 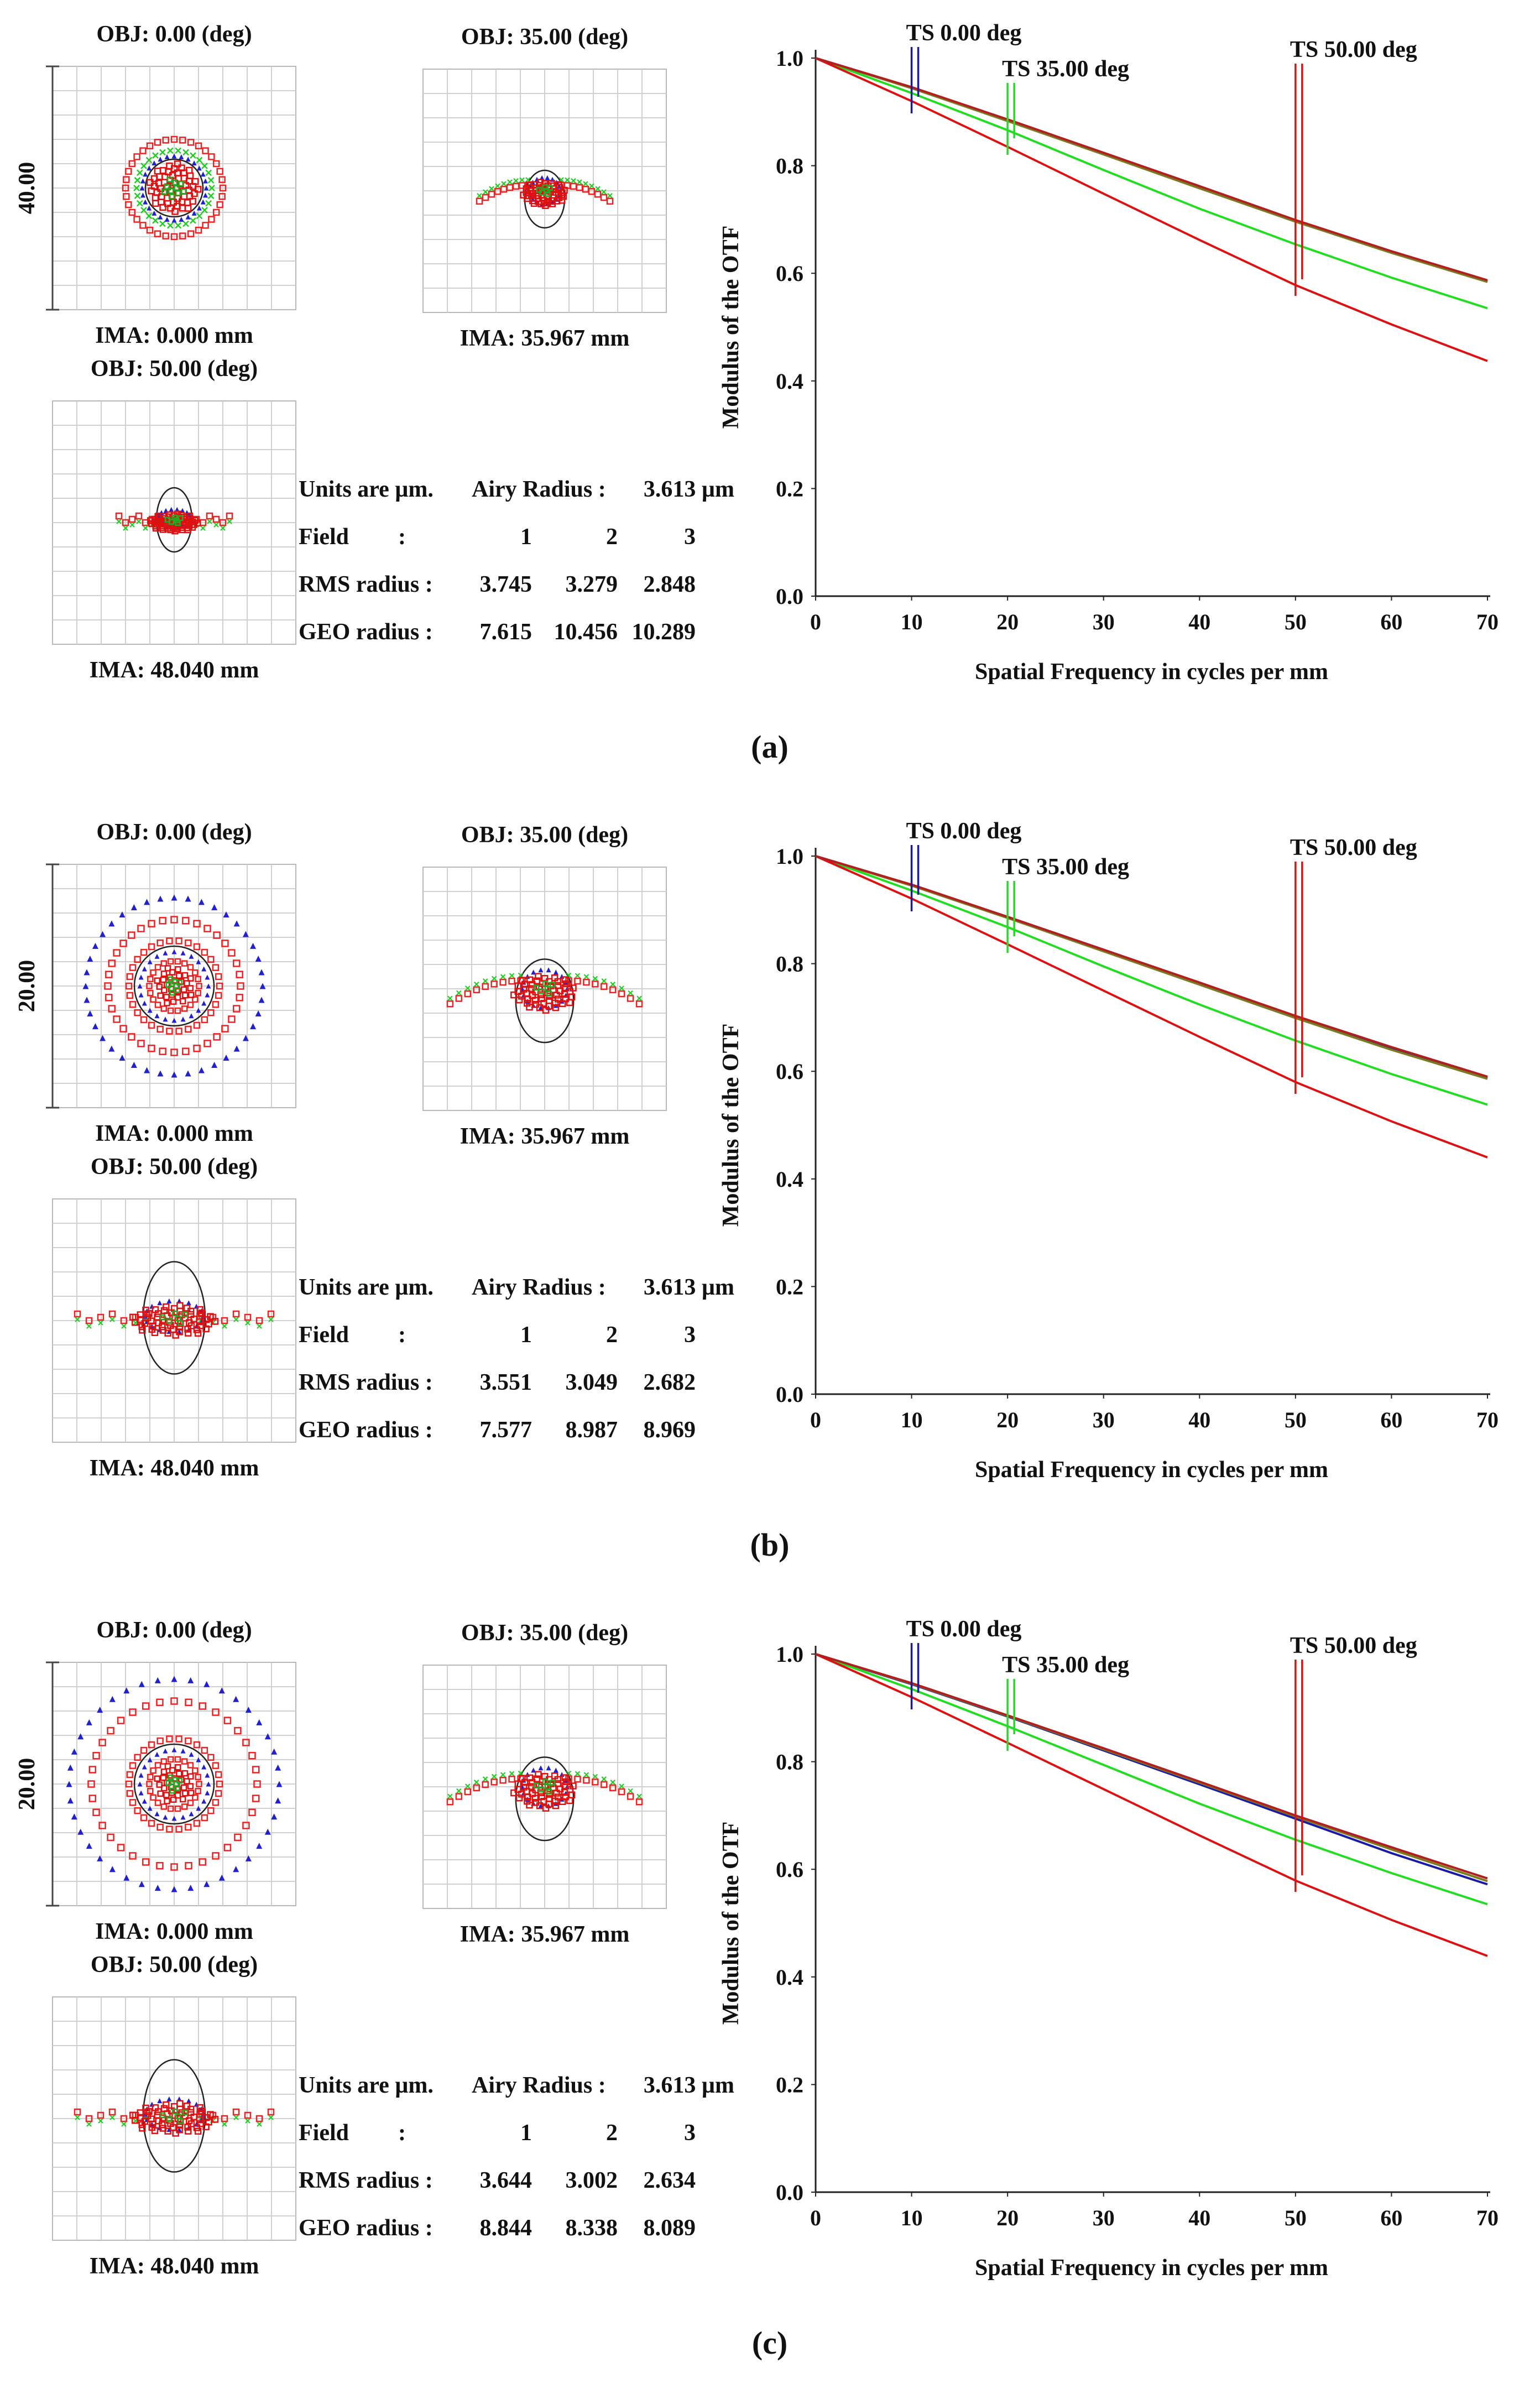 I want to click on field-colon: :, so click(x=402, y=537).